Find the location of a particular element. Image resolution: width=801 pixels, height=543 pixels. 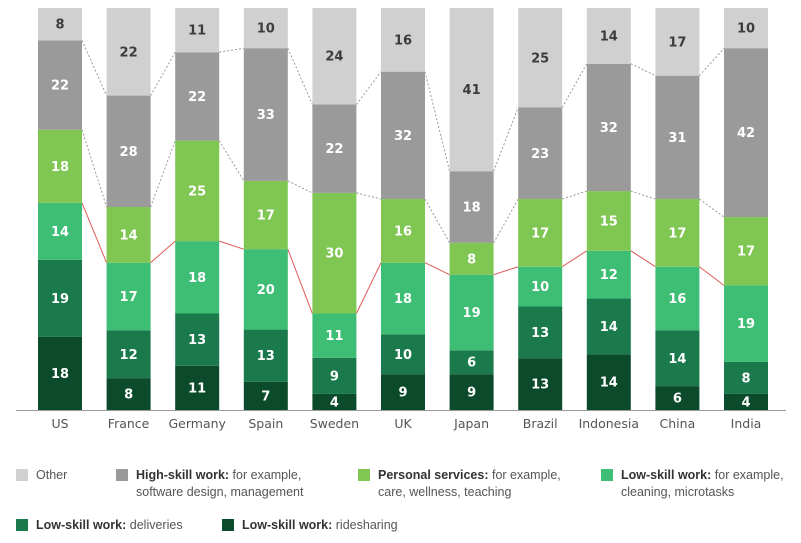

category-label-sweden: Sweden is located at coordinates (334, 423).